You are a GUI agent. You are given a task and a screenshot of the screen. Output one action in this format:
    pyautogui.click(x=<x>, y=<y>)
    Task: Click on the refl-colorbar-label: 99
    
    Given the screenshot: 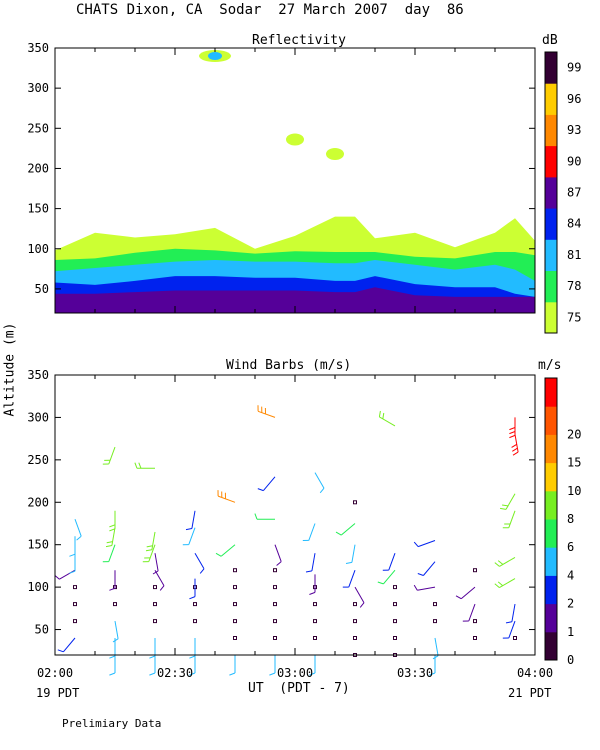 What is the action you would take?
    pyautogui.click(x=574, y=68)
    